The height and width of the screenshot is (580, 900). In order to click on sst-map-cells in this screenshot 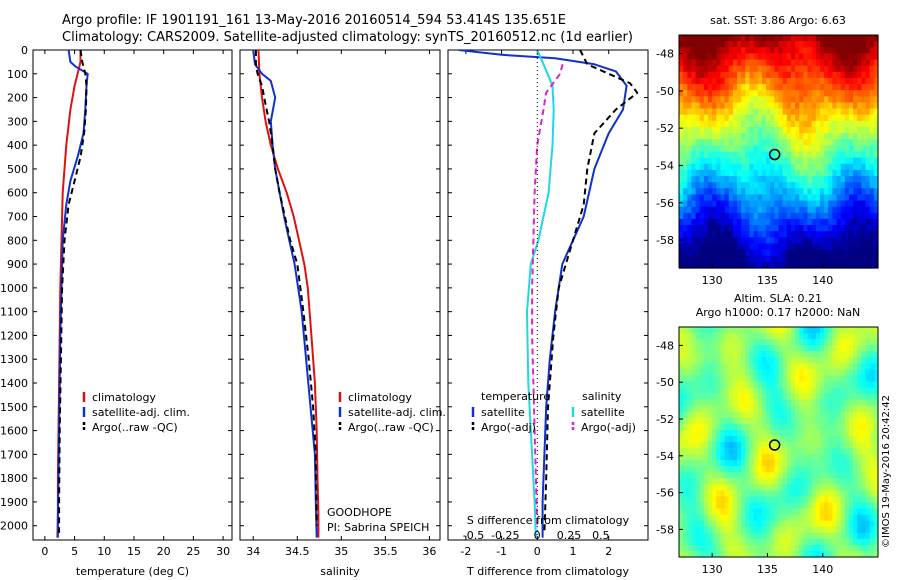, I will do `click(779, 152)`.